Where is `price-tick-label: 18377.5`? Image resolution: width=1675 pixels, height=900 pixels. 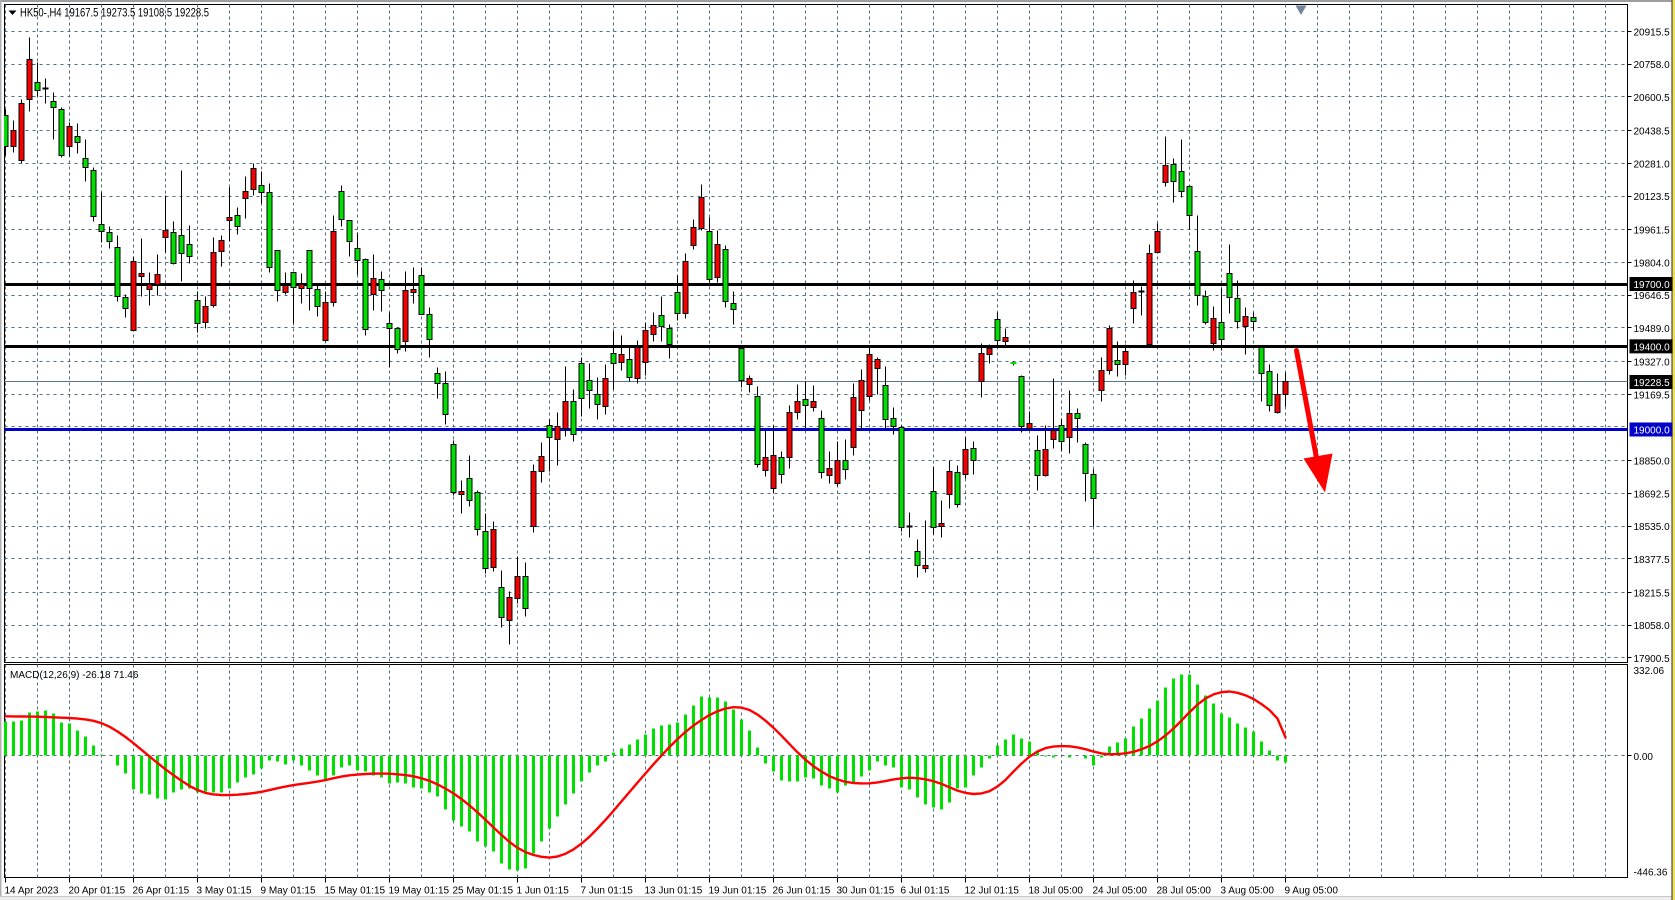
price-tick-label: 18377.5 is located at coordinates (1652, 560).